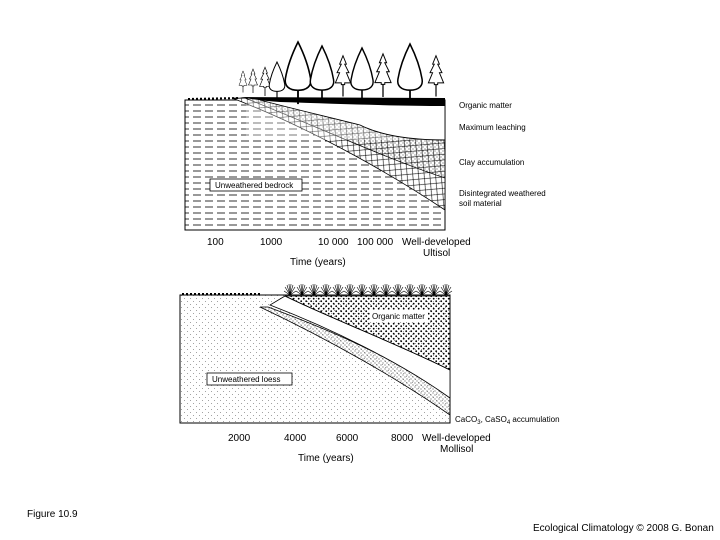 The width and height of the screenshot is (720, 540). I want to click on label-unweathered-bedrock: Unweathered bedrock, so click(254, 185).